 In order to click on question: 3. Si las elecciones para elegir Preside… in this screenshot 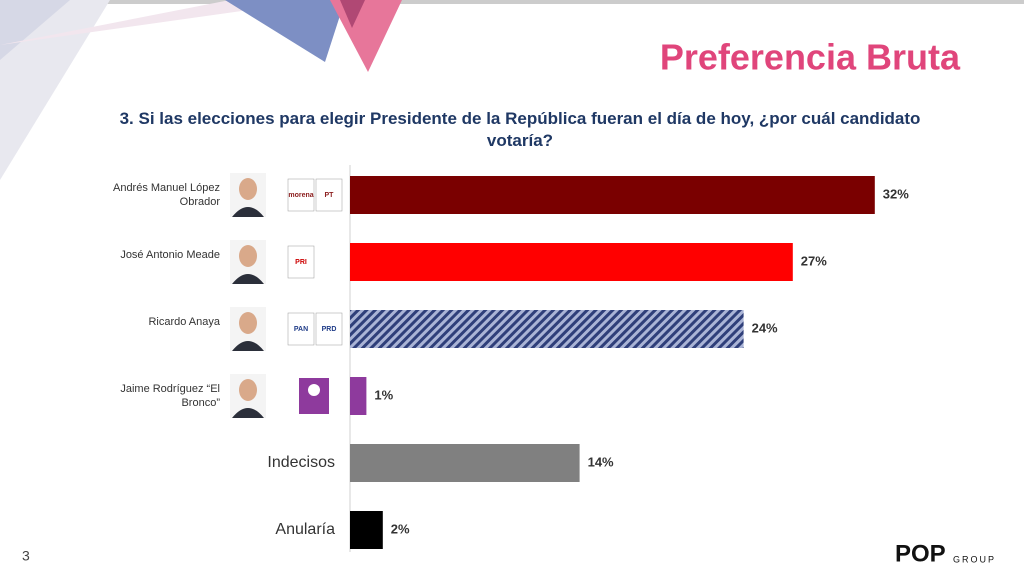, I will do `click(520, 129)`.